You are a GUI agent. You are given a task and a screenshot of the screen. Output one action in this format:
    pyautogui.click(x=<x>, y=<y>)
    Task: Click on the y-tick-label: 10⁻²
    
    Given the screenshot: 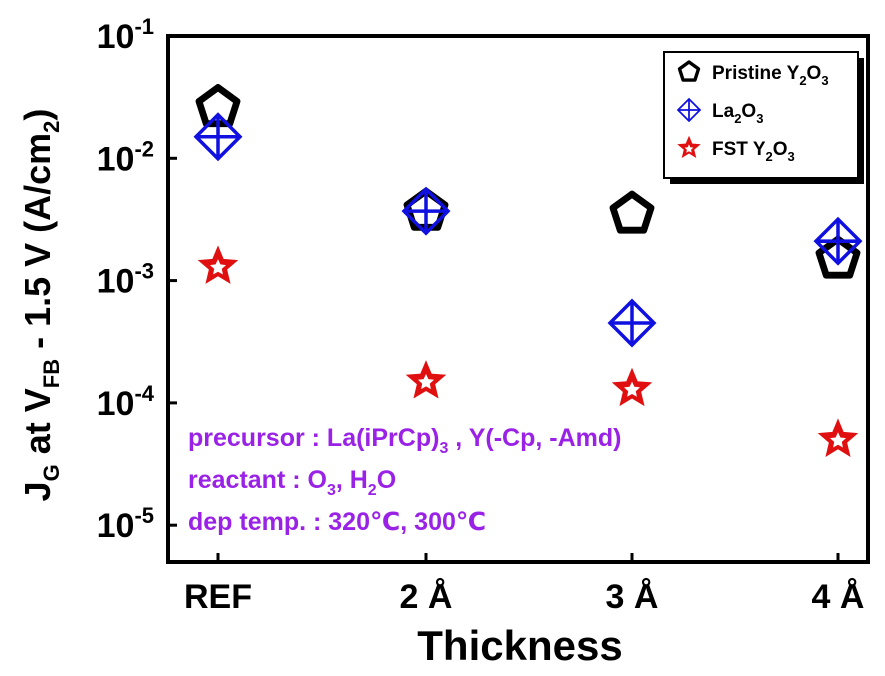 What is the action you would take?
    pyautogui.click(x=125, y=157)
    